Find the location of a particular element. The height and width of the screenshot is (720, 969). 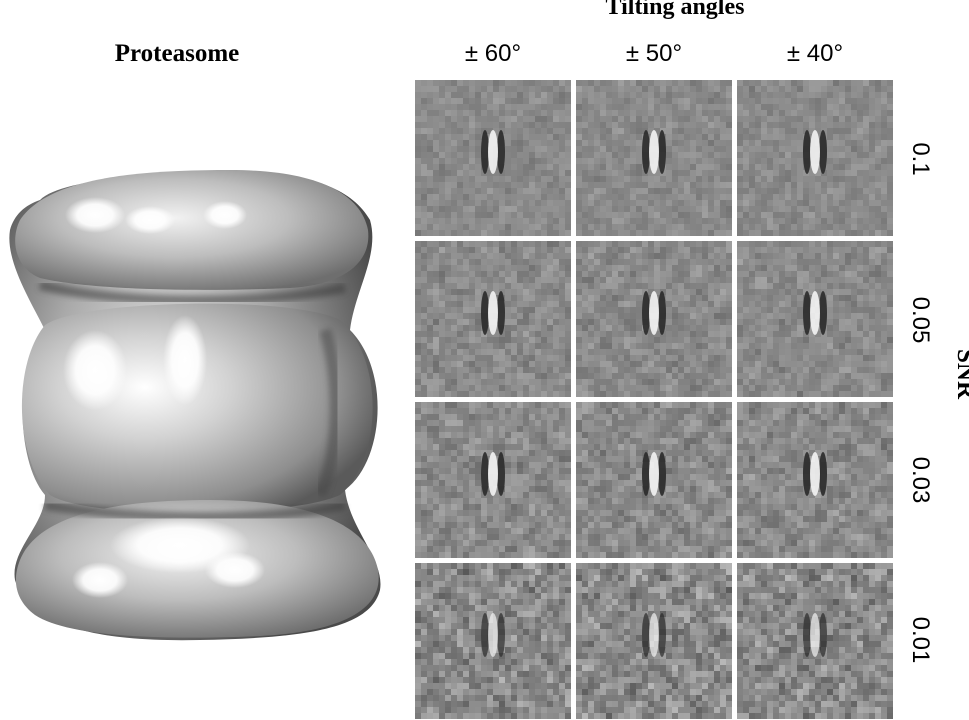

tile-snr-0.05-angle-50 is located at coordinates (654, 319).